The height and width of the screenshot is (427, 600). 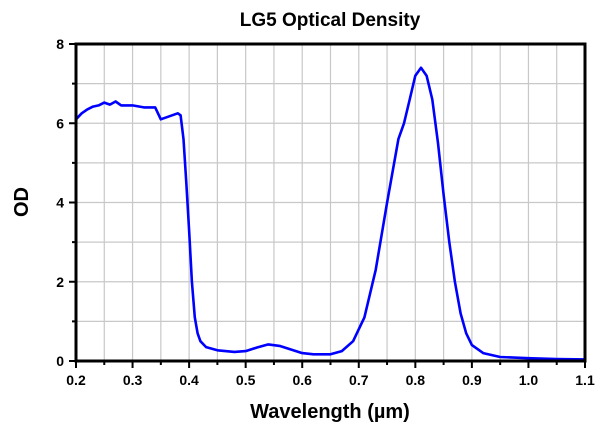 What do you see at coordinates (22, 202) in the screenshot?
I see `y-axis-label: OD` at bounding box center [22, 202].